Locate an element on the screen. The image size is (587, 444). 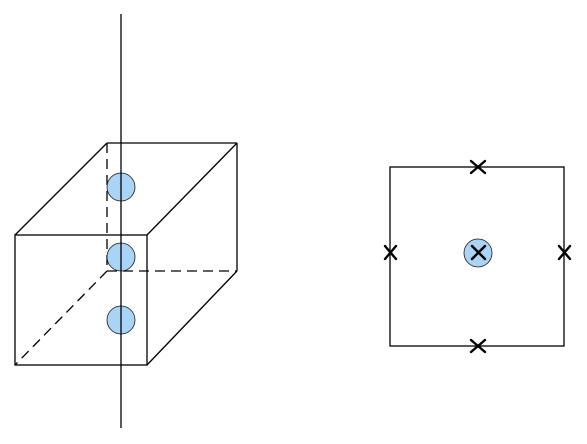
cross-mark-top is located at coordinates (478, 167).